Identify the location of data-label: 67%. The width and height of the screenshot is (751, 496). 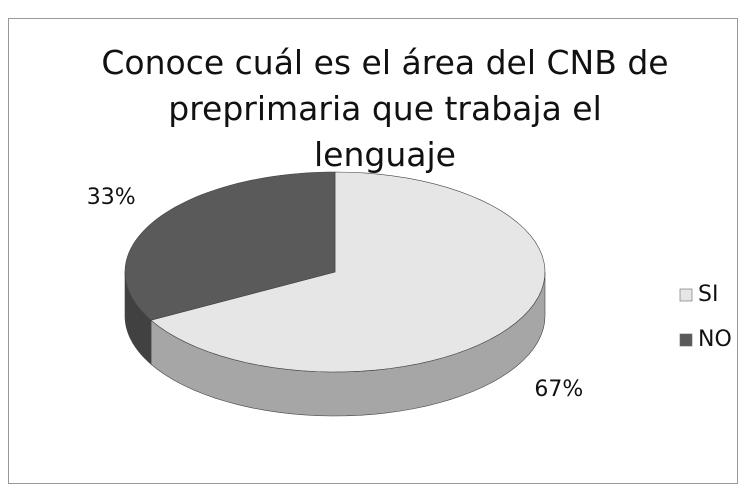
(558, 389).